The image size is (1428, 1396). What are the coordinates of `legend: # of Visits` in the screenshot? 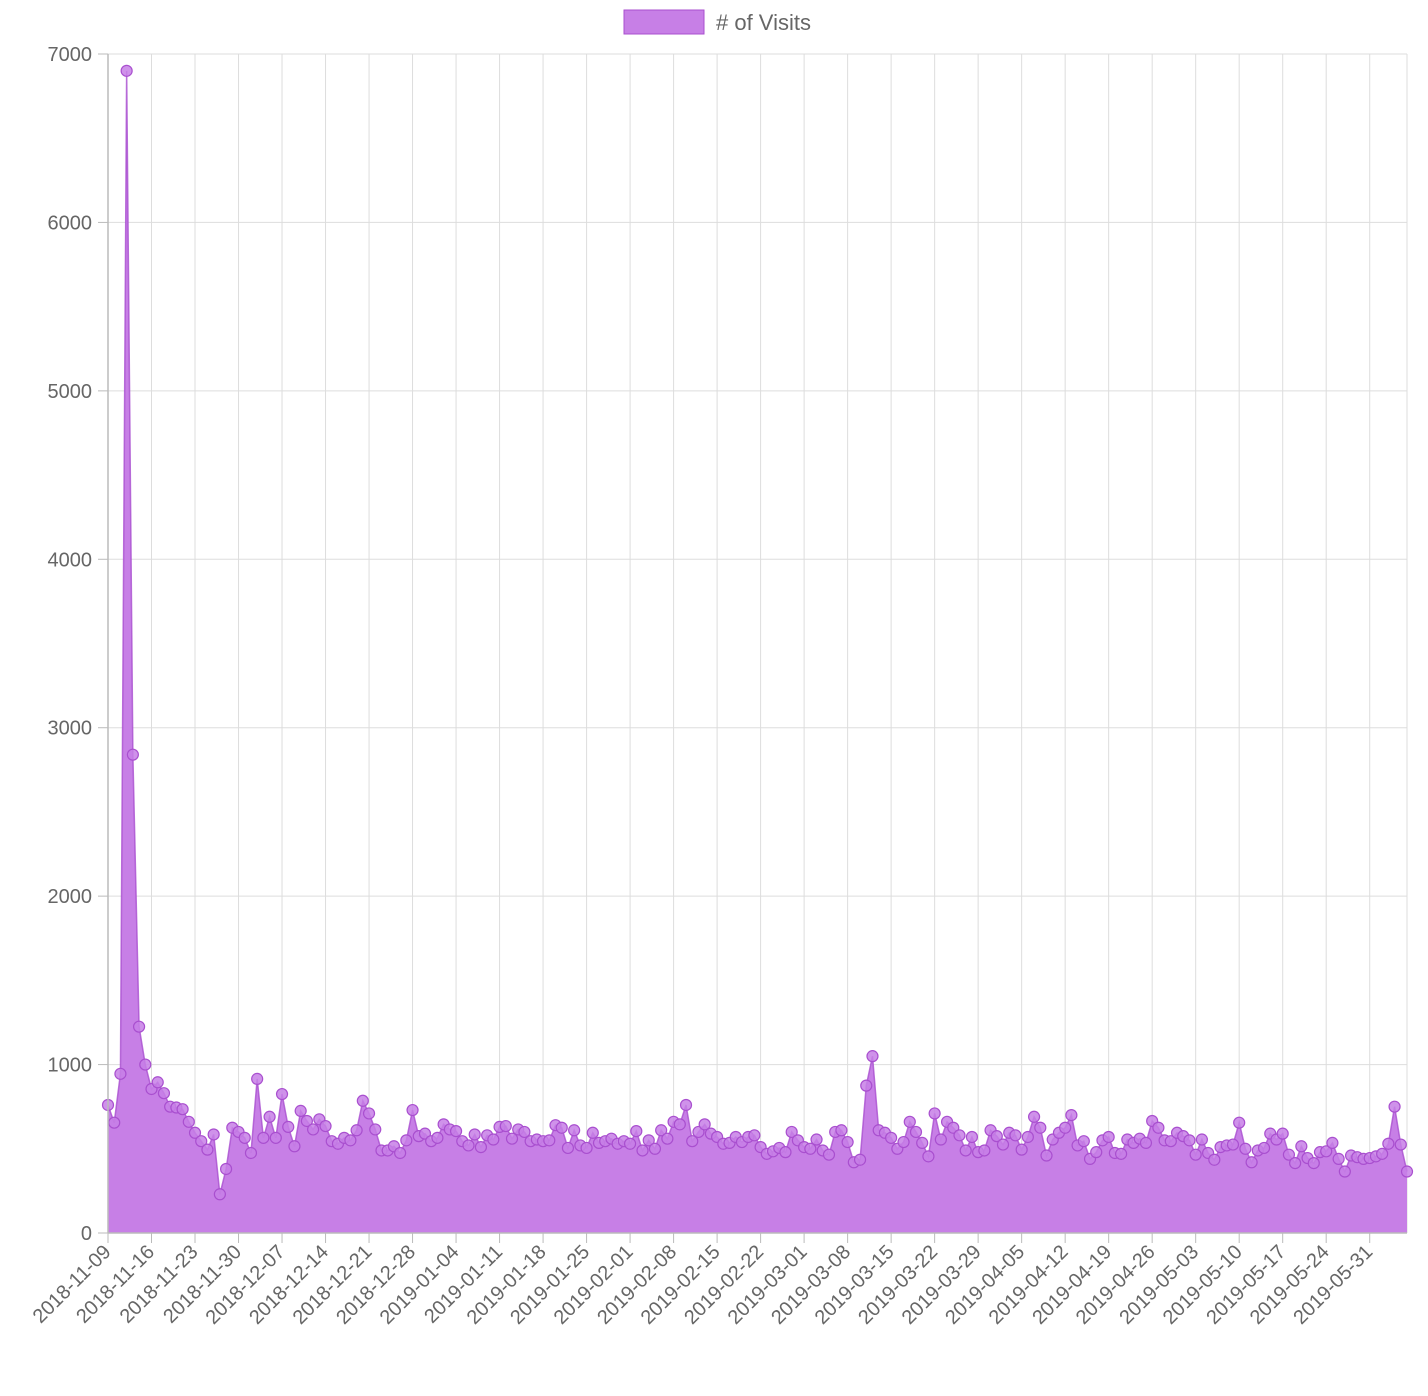 It's located at (717, 22).